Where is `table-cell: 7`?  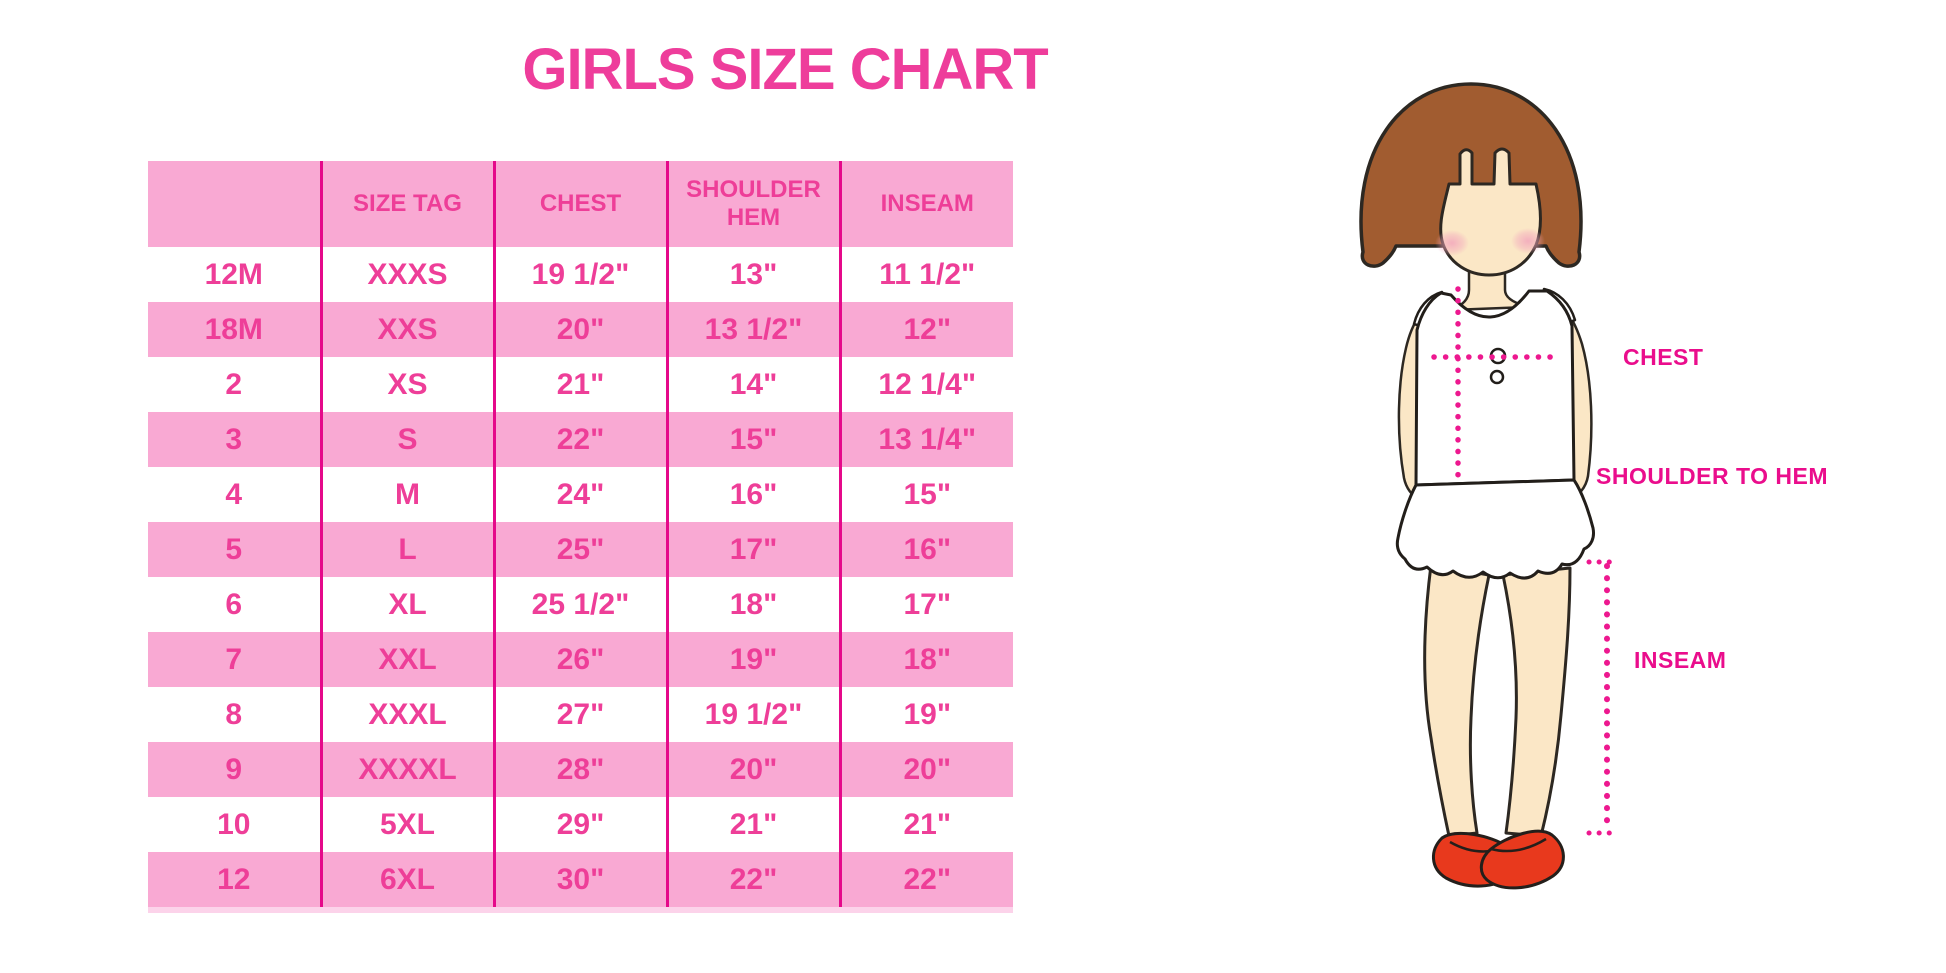 table-cell: 7 is located at coordinates (234, 659).